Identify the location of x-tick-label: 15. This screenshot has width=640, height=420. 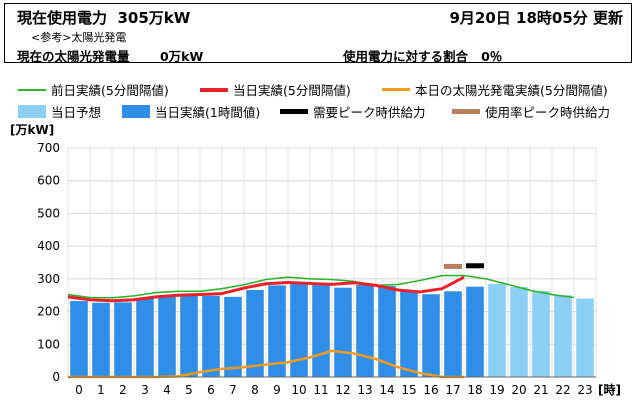
(408, 390).